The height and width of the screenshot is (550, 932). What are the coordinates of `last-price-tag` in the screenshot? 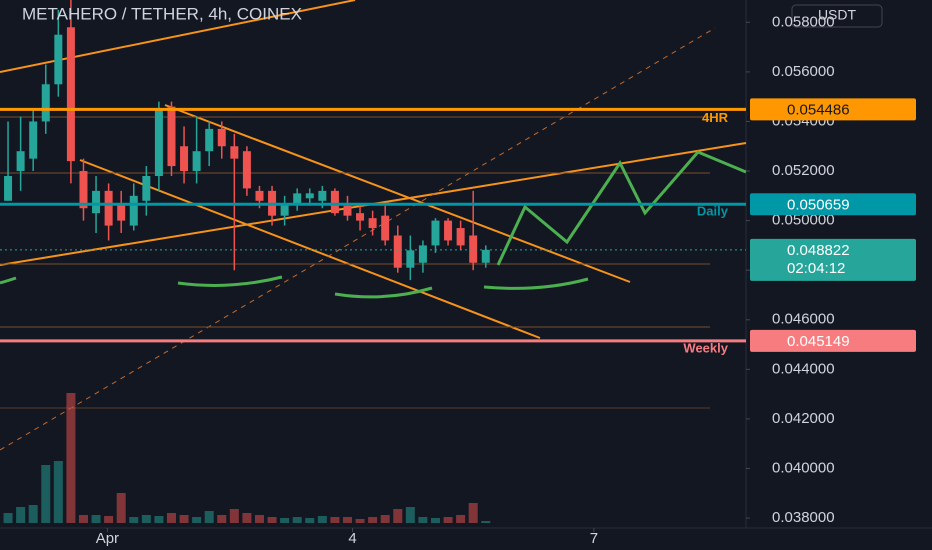 It's located at (833, 259).